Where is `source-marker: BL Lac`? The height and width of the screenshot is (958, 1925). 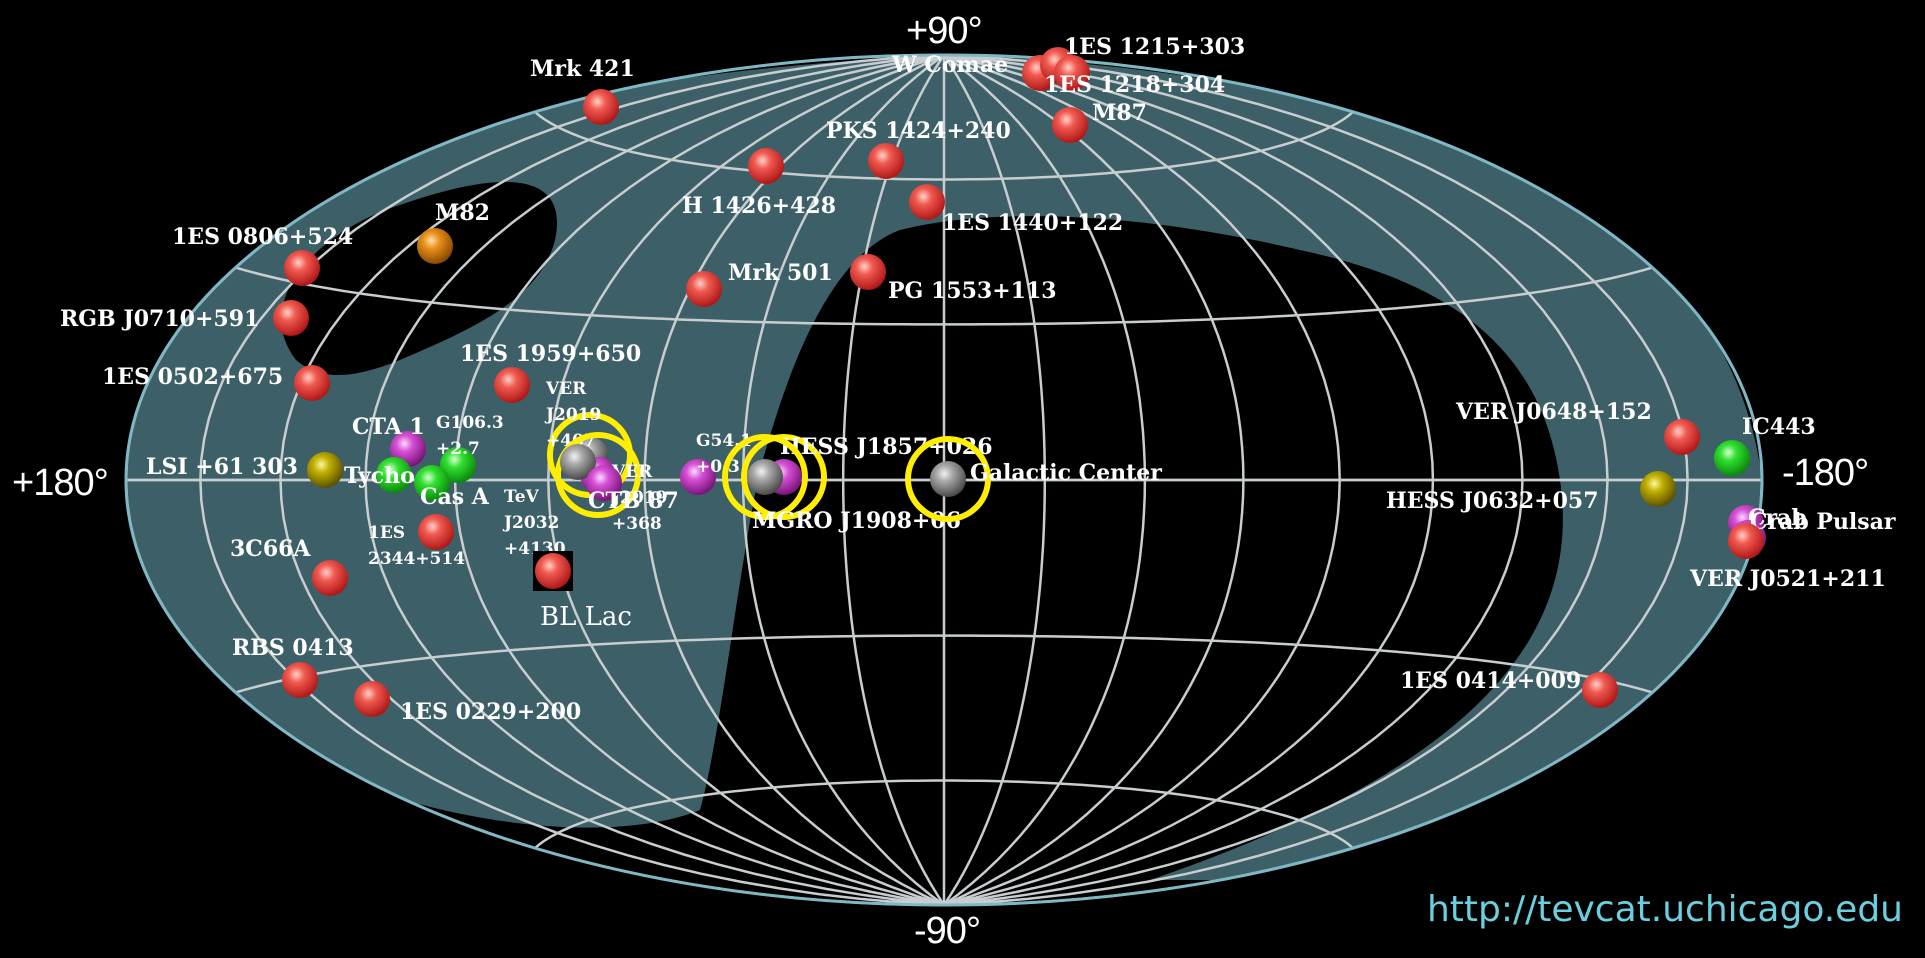 source-marker: BL Lac is located at coordinates (582, 591).